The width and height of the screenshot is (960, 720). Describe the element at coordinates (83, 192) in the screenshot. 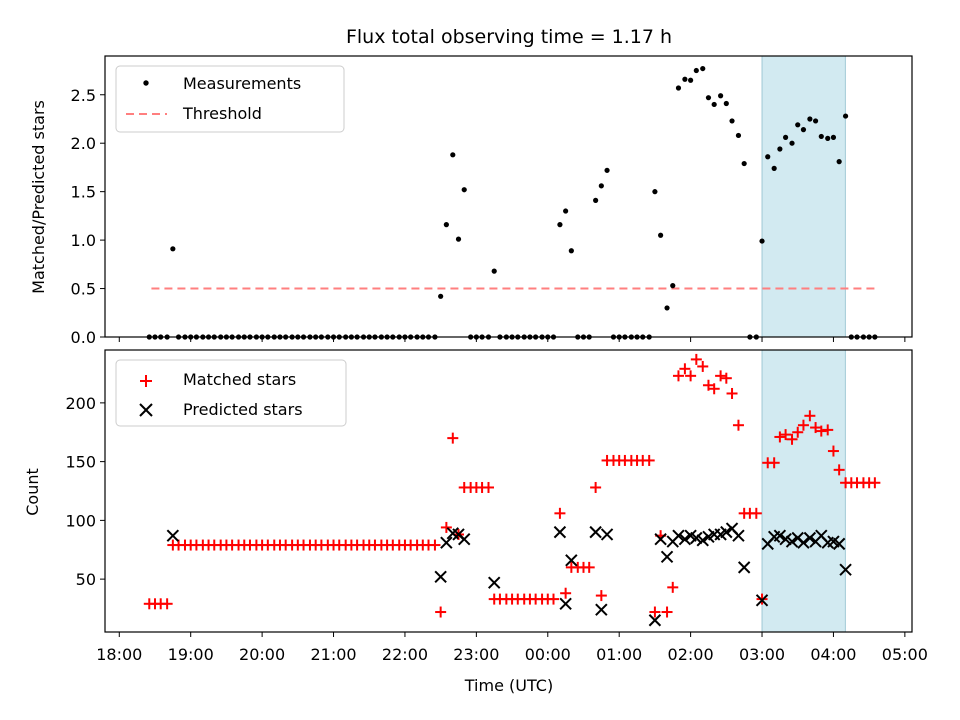

I see `y-tick-label: 1.5` at that location.